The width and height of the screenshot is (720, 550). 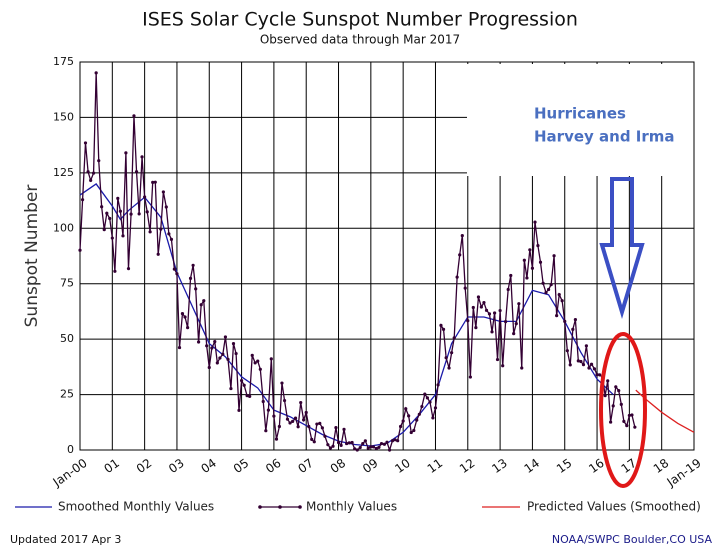 What do you see at coordinates (402, 466) in the screenshot?
I see `x-tick-label: 10` at bounding box center [402, 466].